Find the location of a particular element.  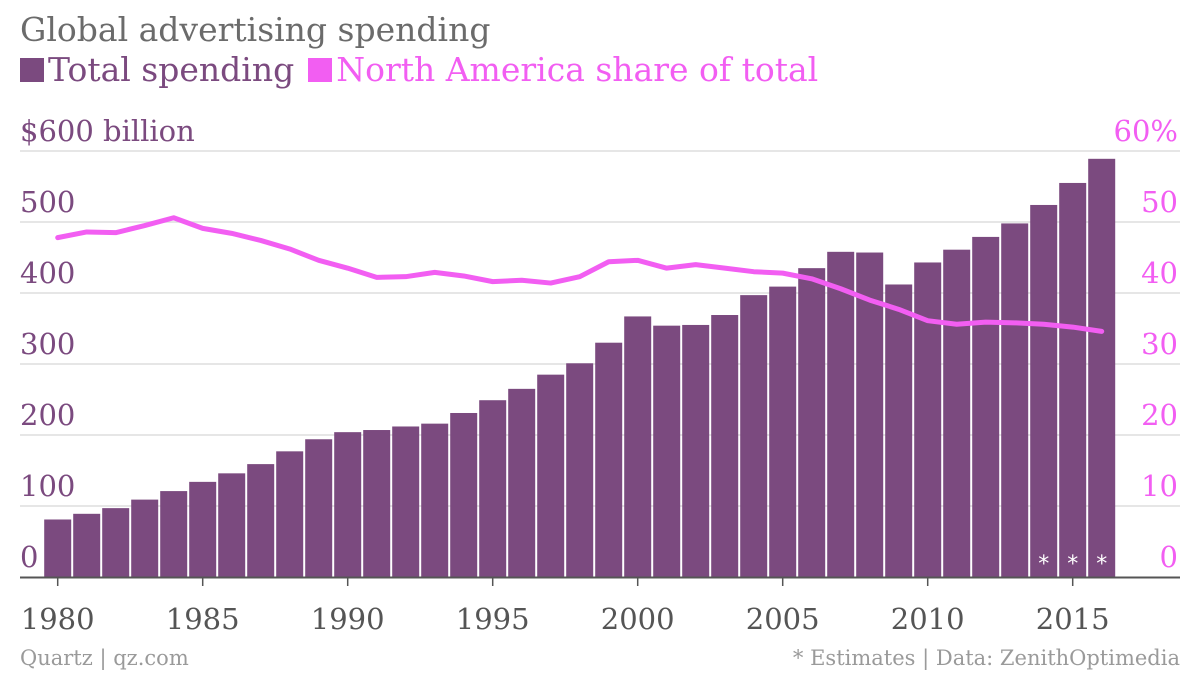

footer-source: Quartz | qz.com is located at coordinates (104, 658).